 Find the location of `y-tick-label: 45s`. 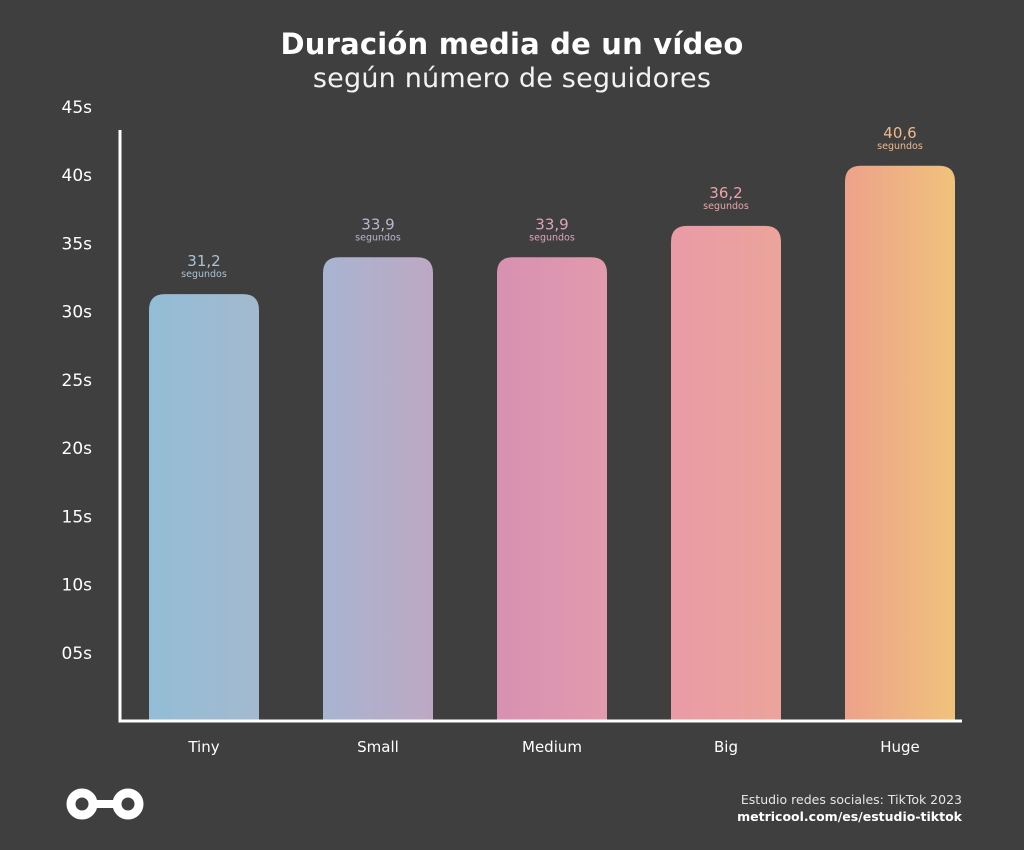

y-tick-label: 45s is located at coordinates (77, 108).